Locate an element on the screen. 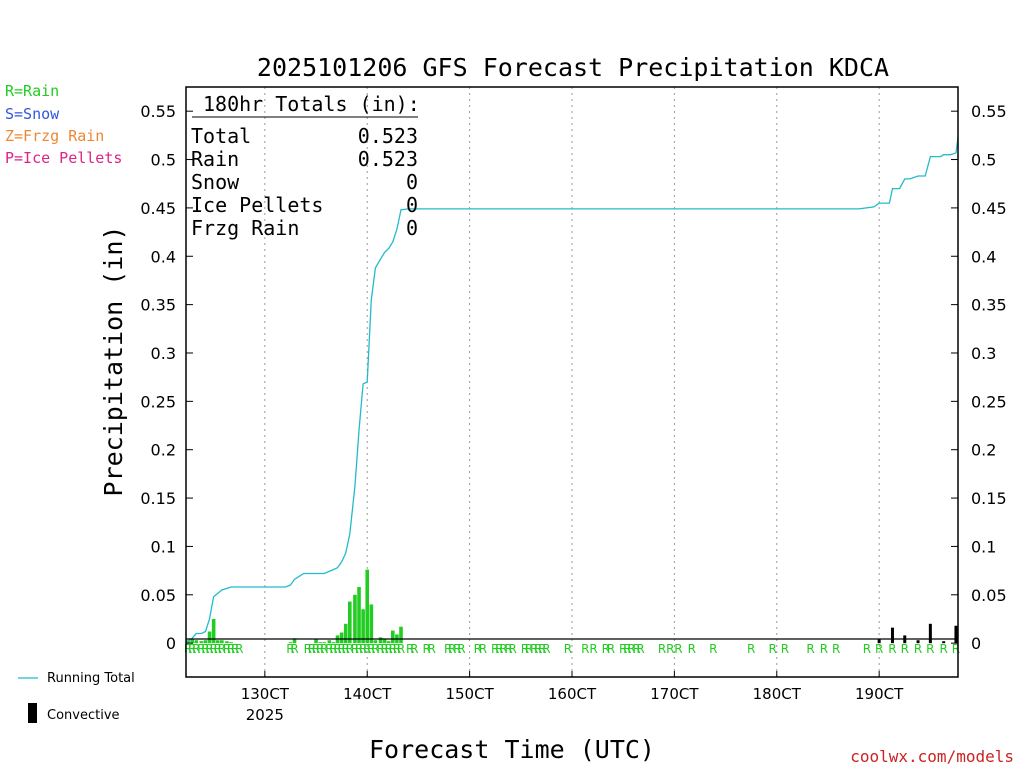 The image size is (1024, 768). y-tick-label-left: 0.4 is located at coordinates (163, 256).